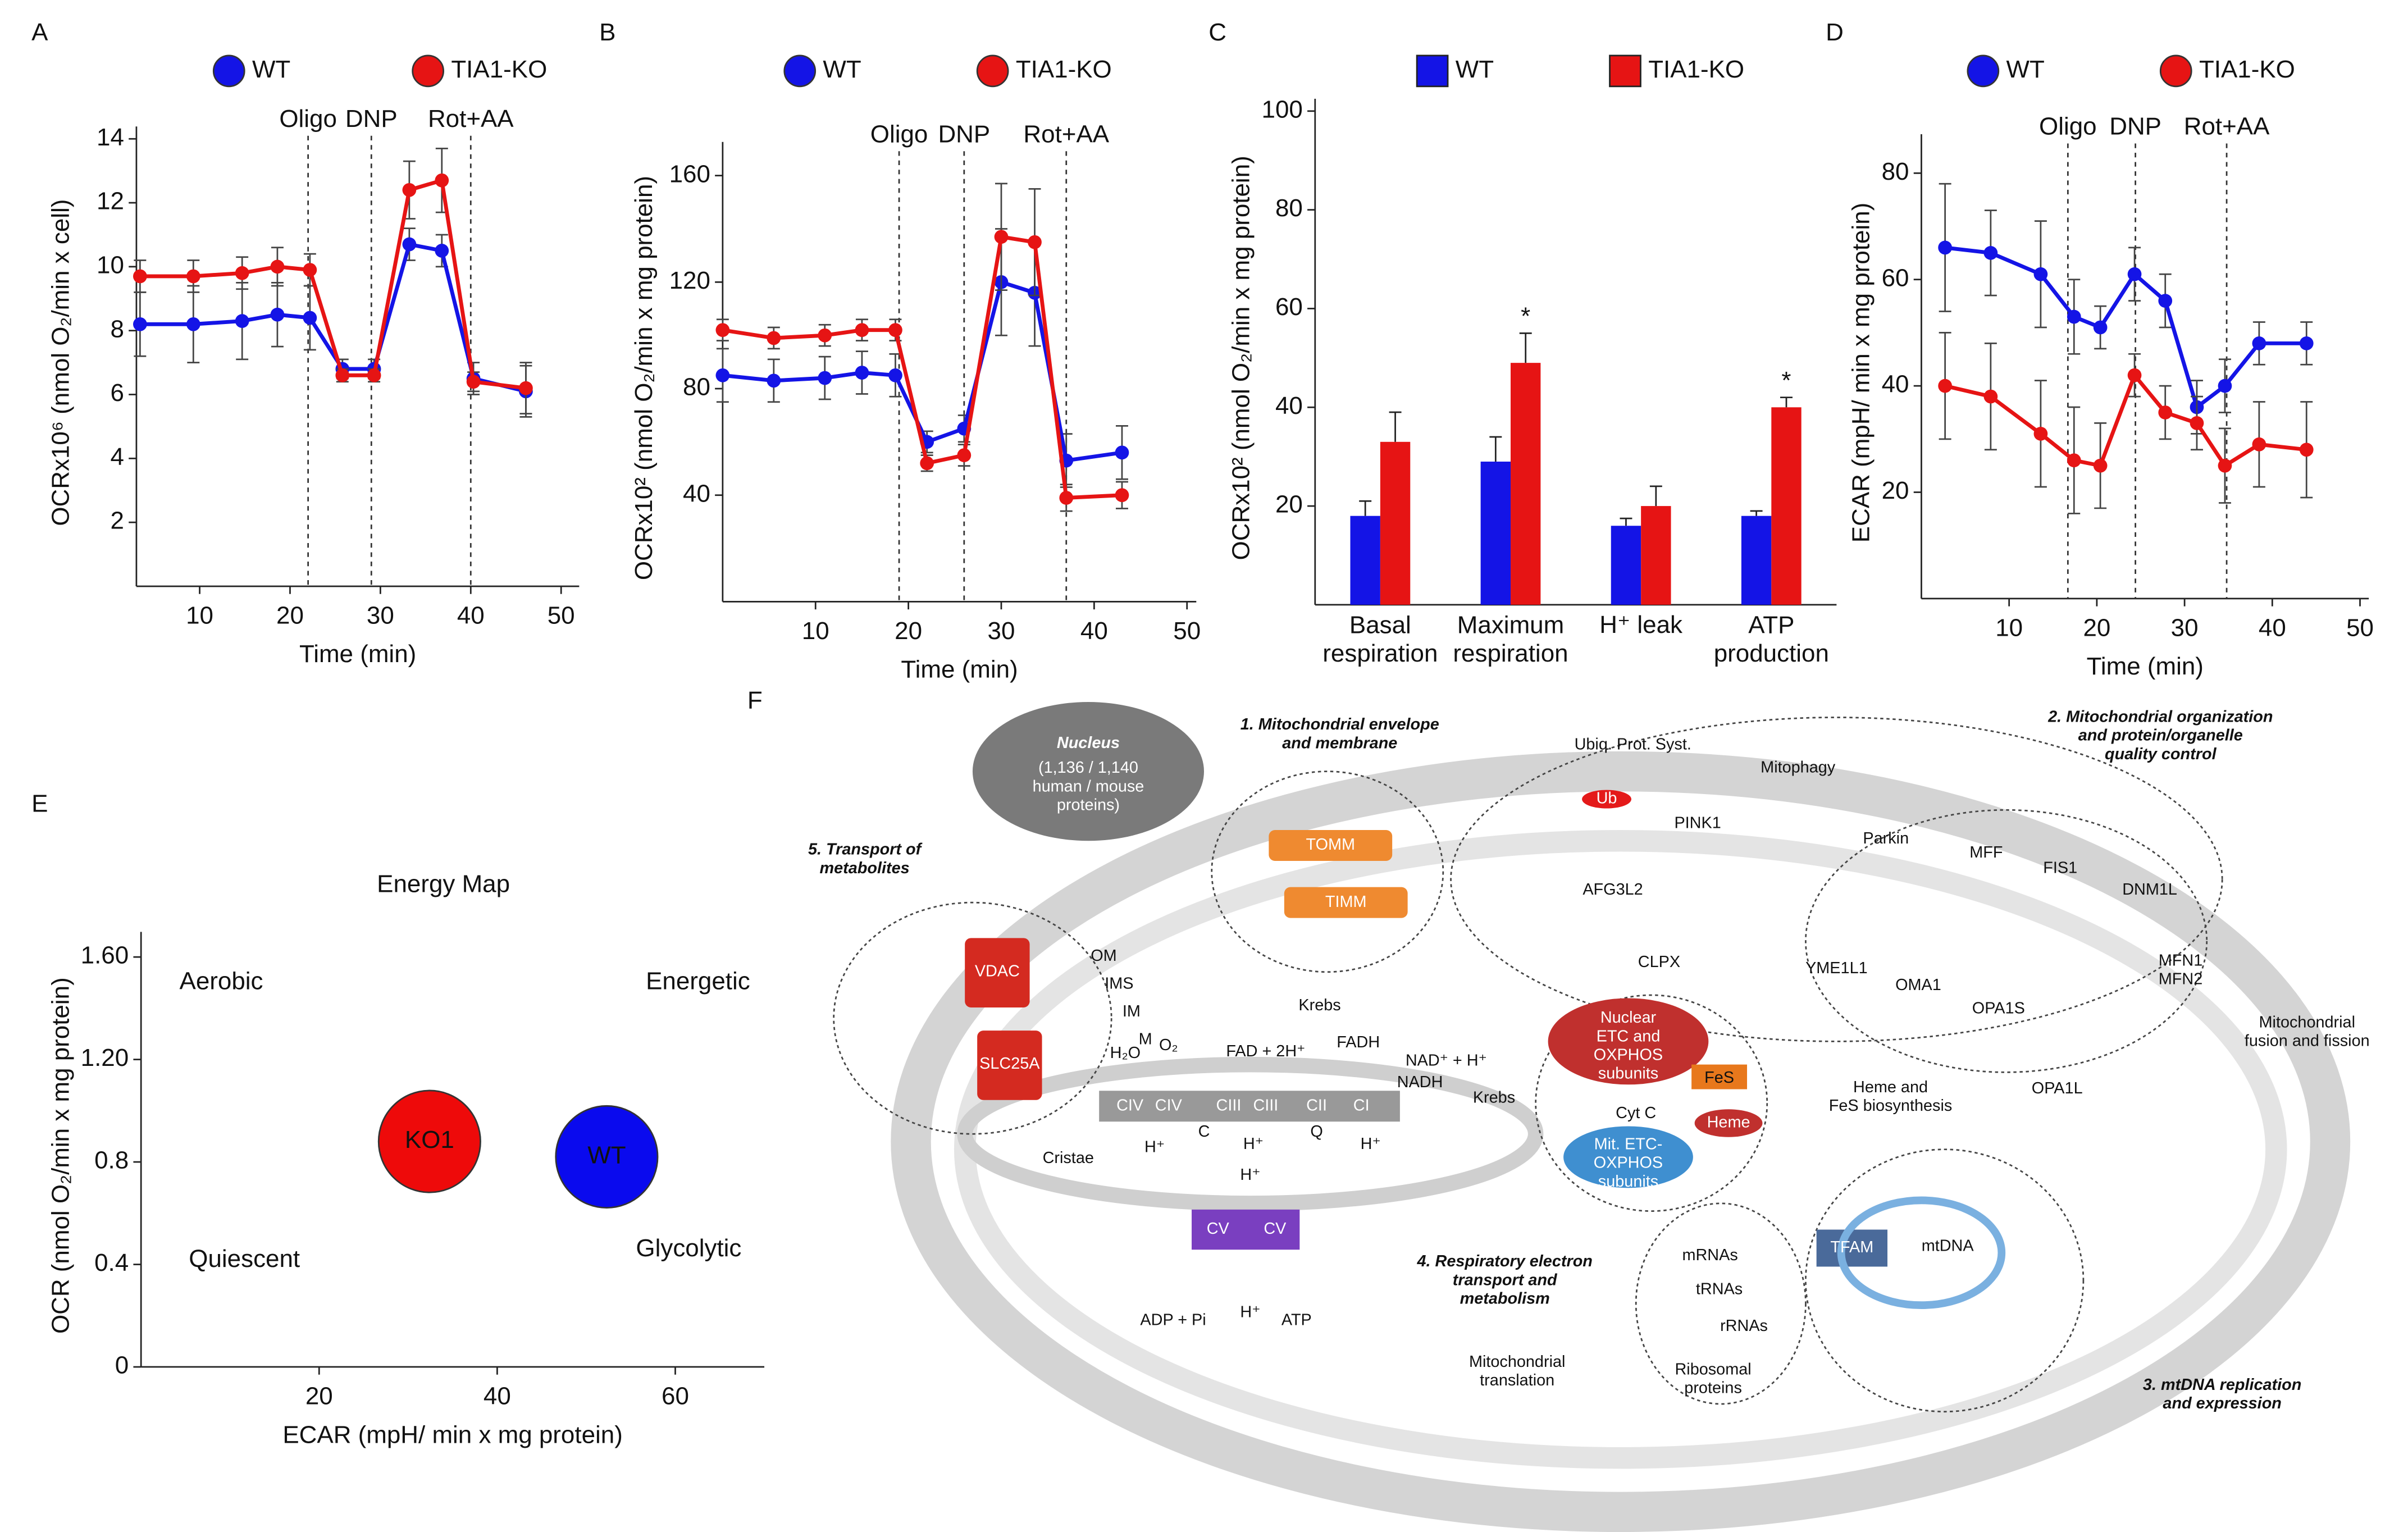 The image size is (2408, 1532). I want to click on diagram-label: Q, so click(1316, 1132).